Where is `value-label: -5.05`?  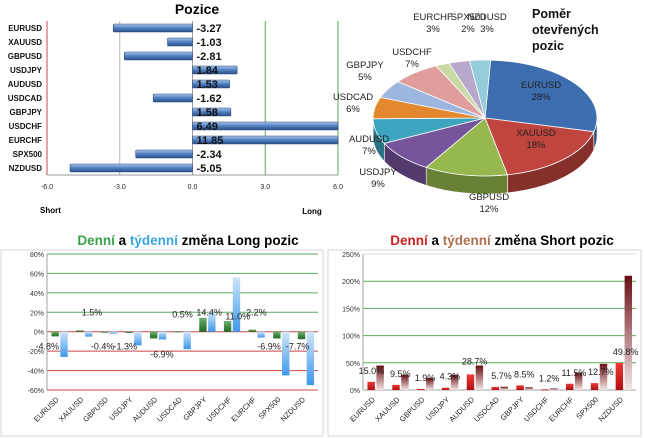
value-label: -5.05 is located at coordinates (209, 169).